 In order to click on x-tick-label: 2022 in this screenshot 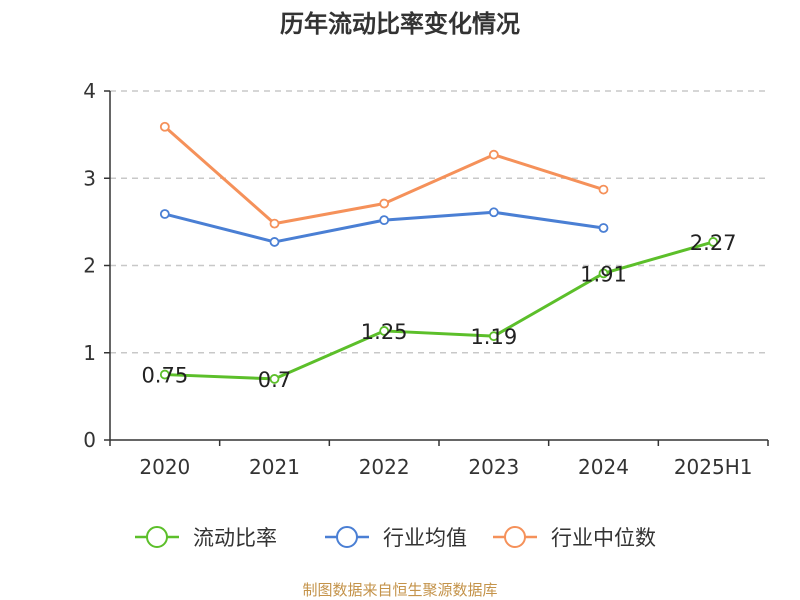, I will do `click(384, 467)`.